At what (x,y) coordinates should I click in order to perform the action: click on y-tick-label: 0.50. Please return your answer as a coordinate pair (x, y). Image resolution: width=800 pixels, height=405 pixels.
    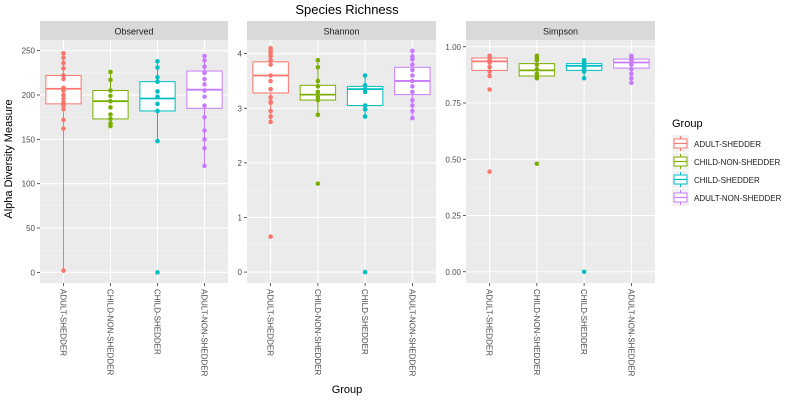
    Looking at the image, I should click on (453, 159).